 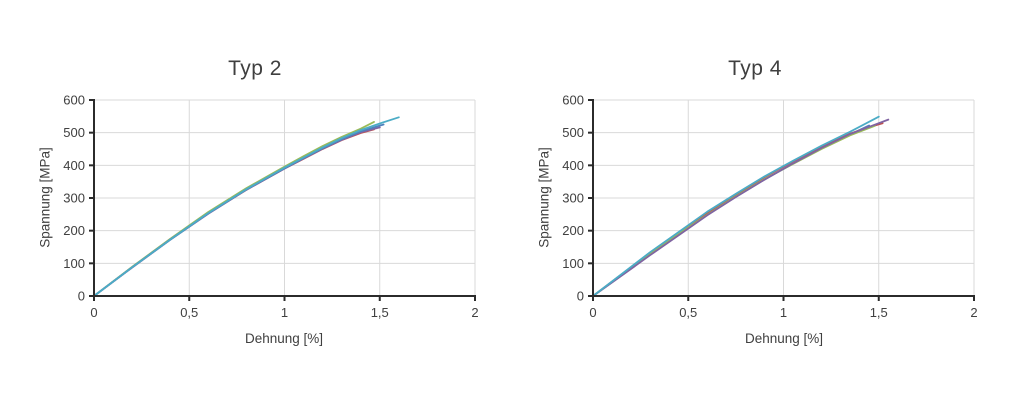 I want to click on x-axis-title-typ4: Dehnung [%], so click(x=784, y=338).